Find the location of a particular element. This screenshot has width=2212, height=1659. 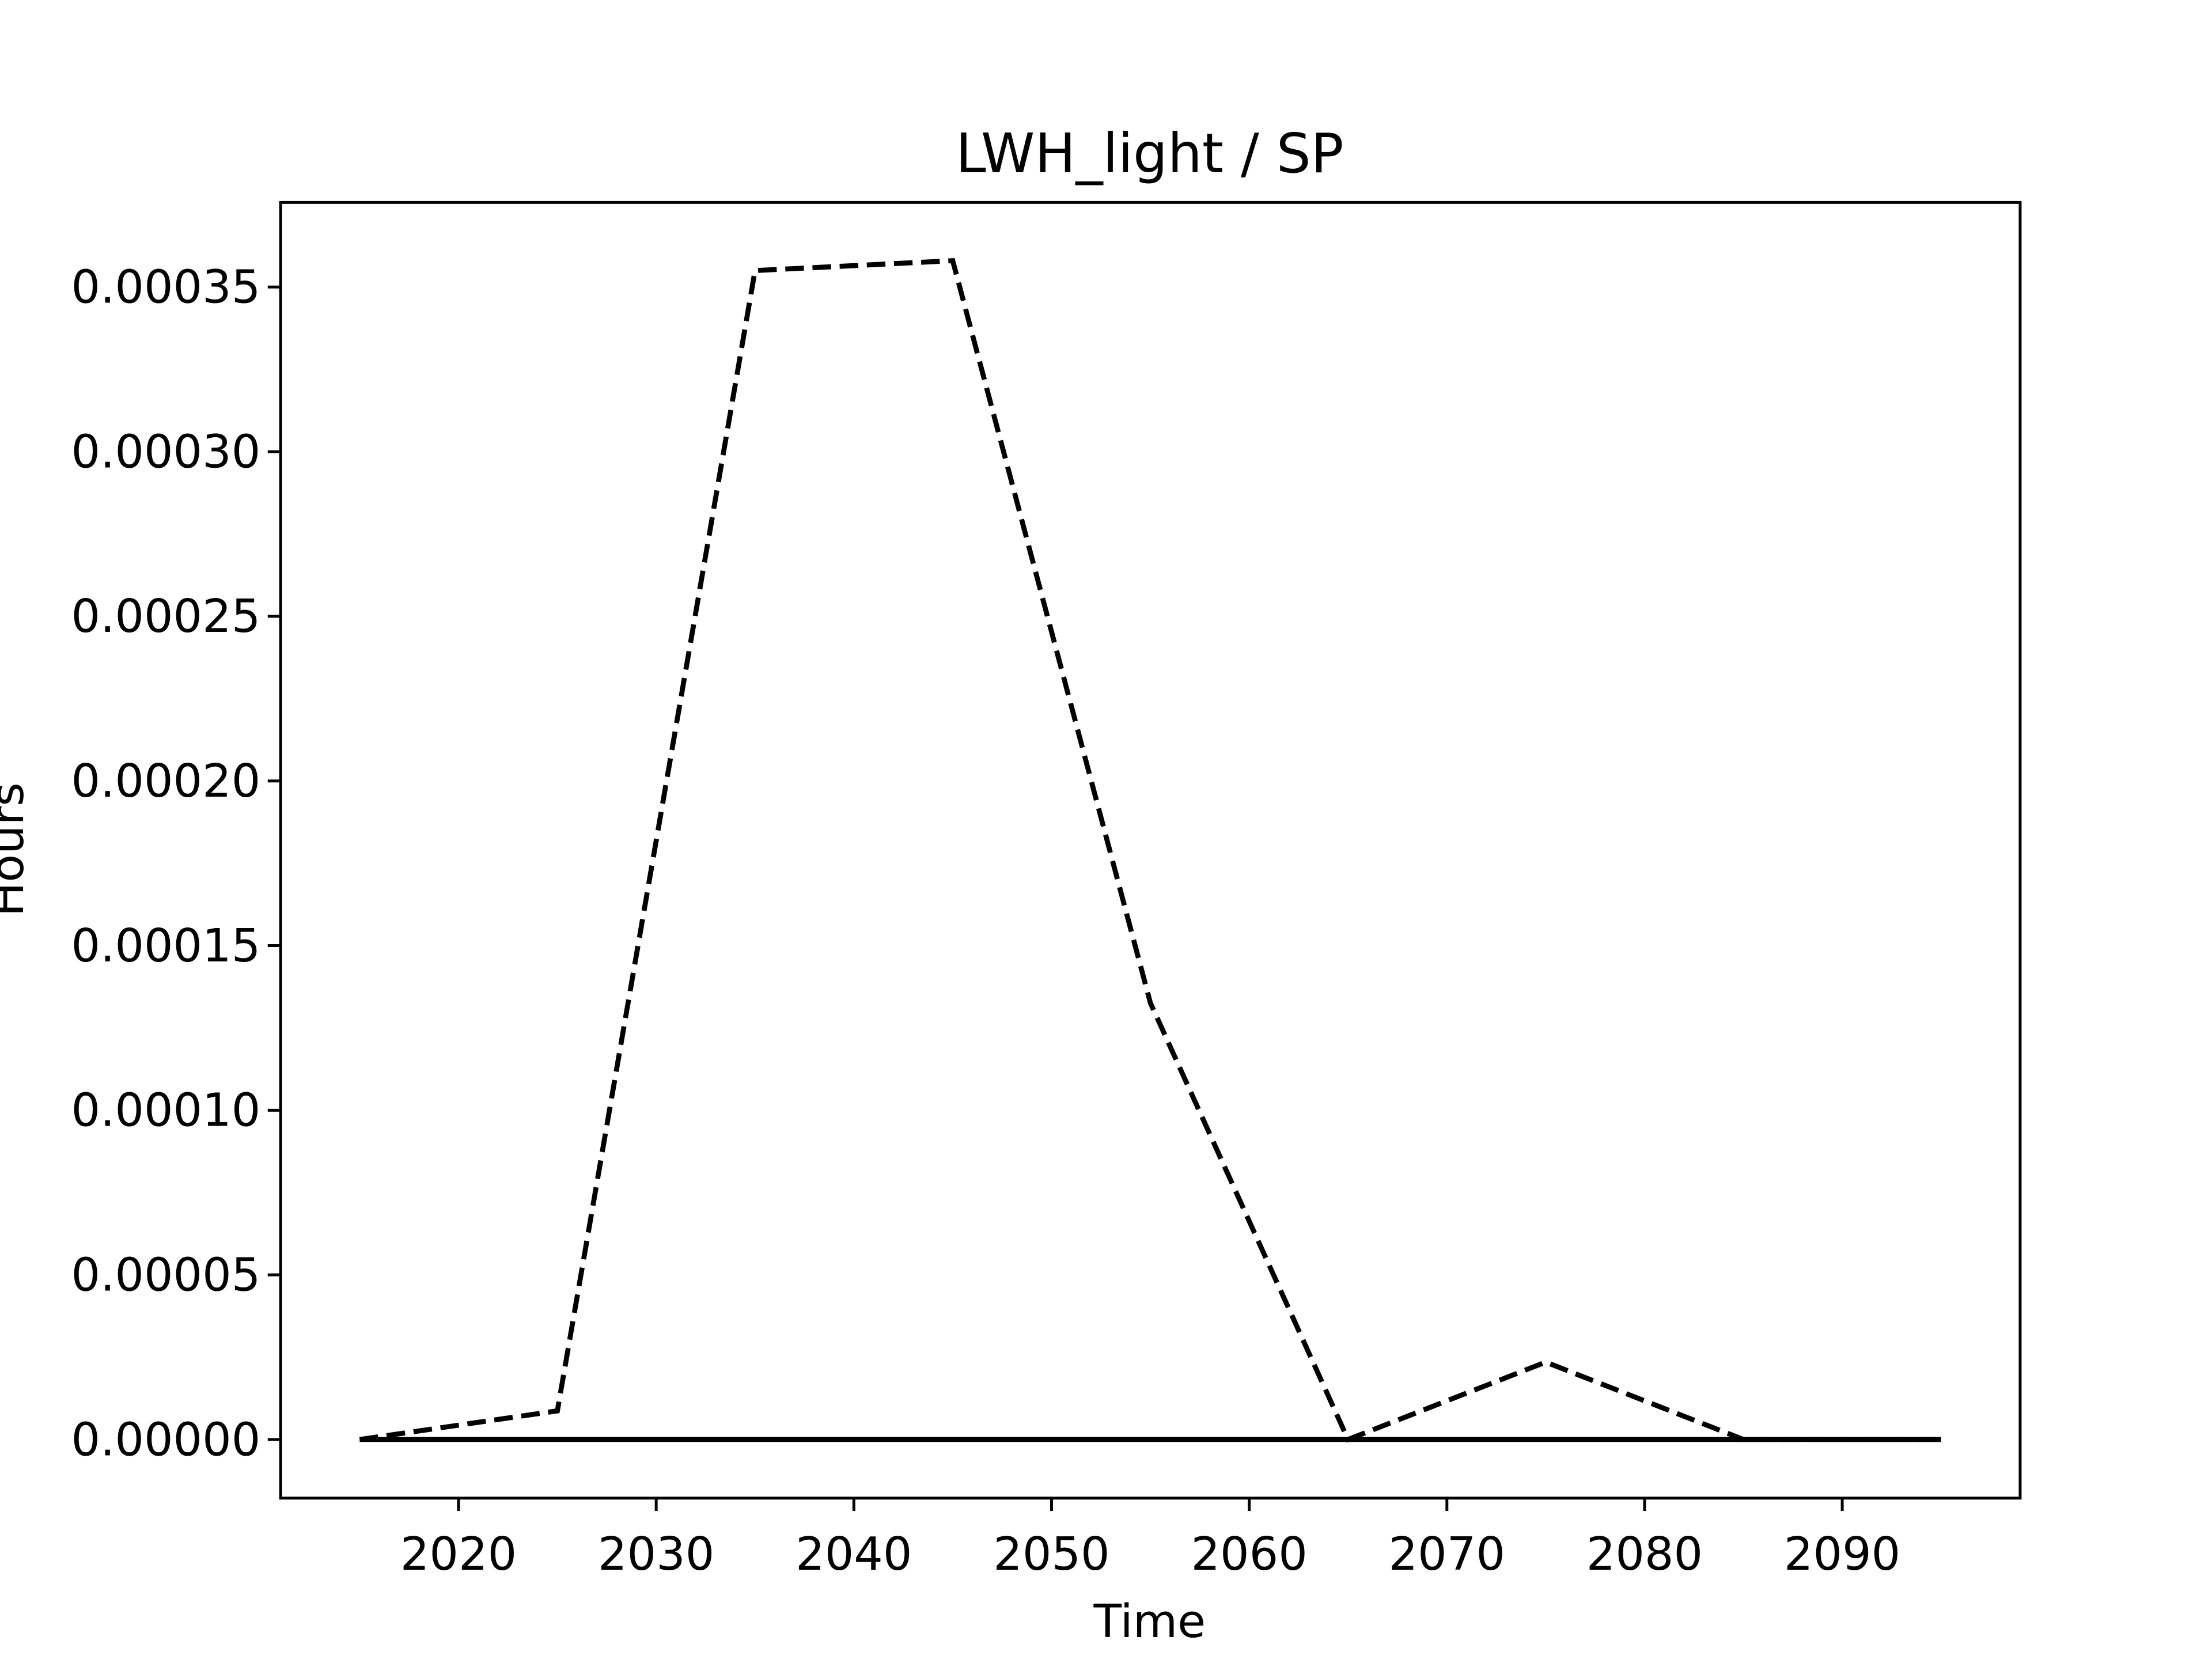

chart-title: LWH_light / SP is located at coordinates (1150, 153).